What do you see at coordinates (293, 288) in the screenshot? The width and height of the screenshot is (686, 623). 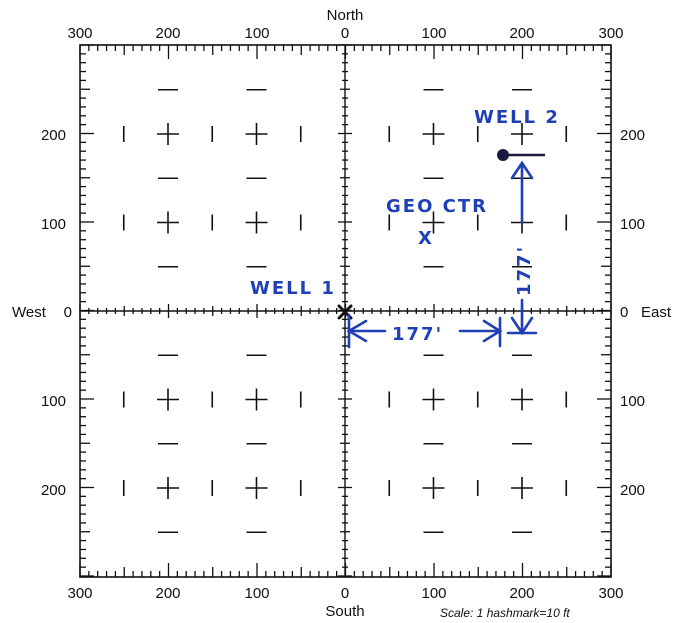 I see `well1-label: WELL 1` at bounding box center [293, 288].